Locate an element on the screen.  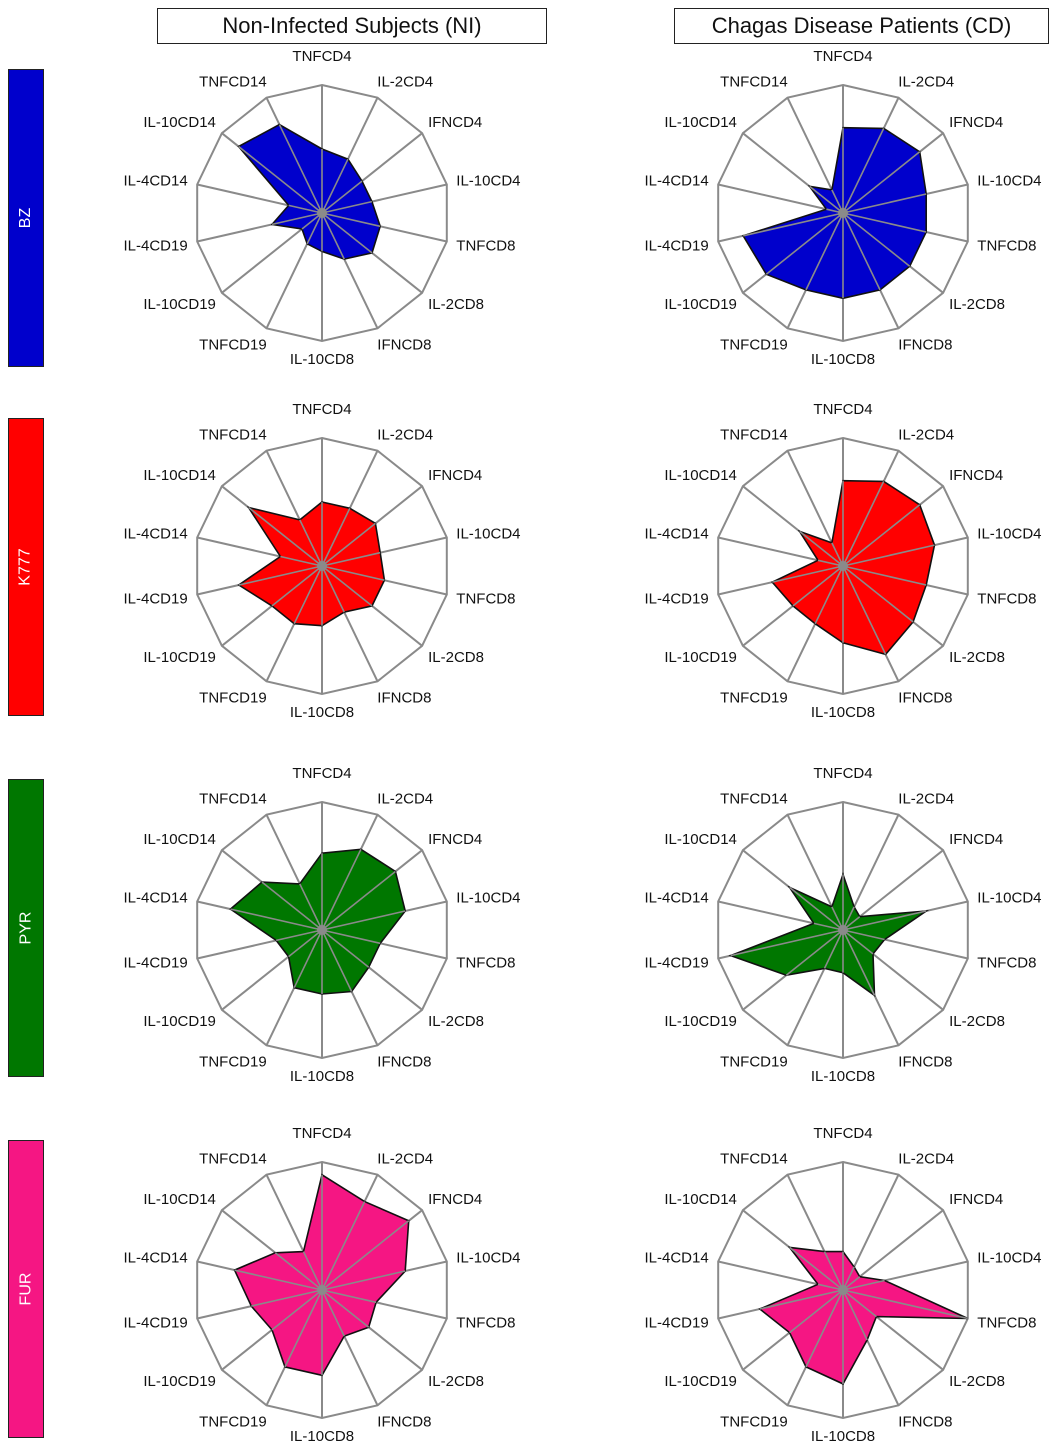
column-title-text: Non-Infected Subjects (NI) is located at coordinates (352, 25).